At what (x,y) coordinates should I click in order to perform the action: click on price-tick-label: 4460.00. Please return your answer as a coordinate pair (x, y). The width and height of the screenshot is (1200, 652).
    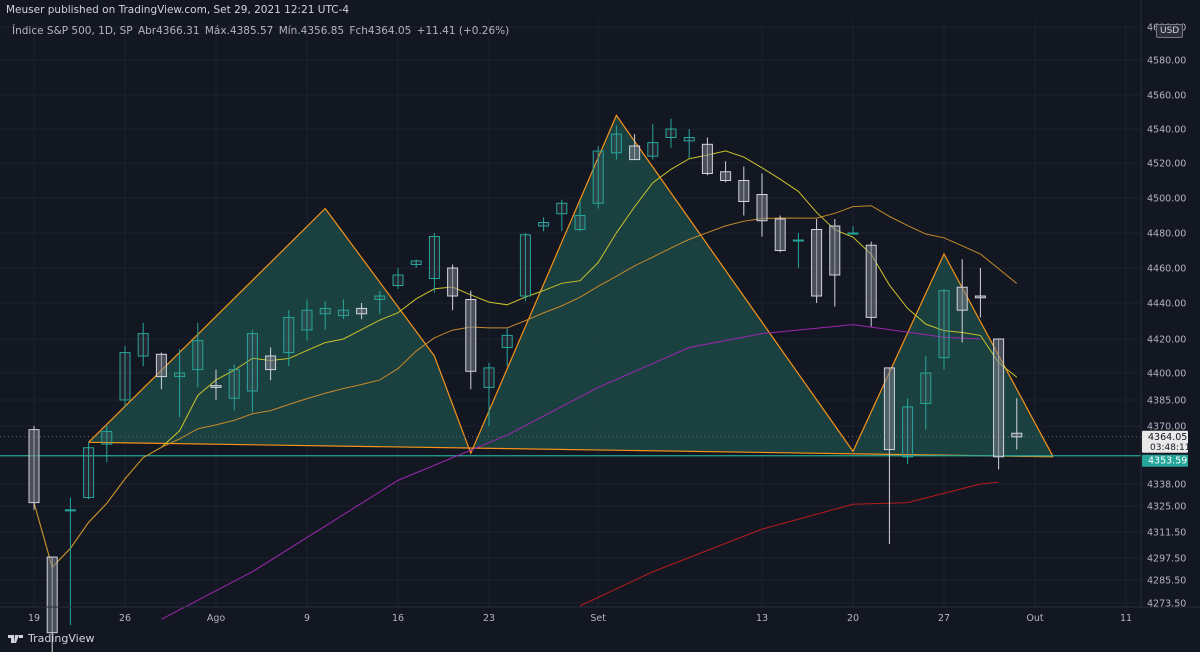
    Looking at the image, I should click on (1166, 269).